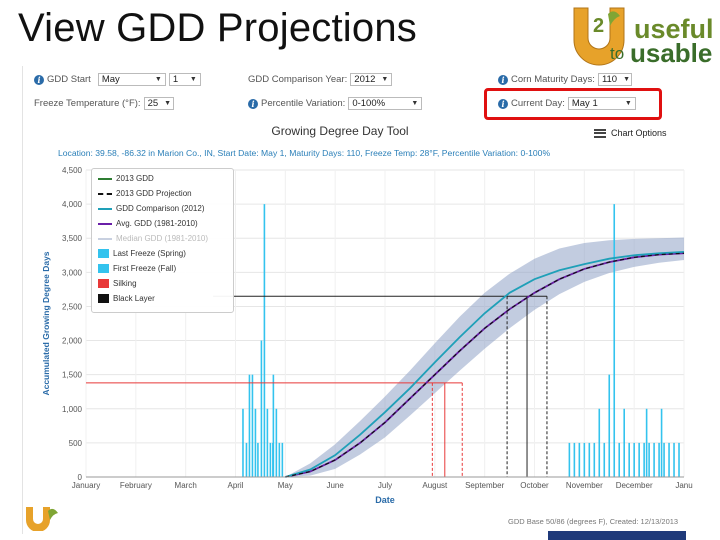 This screenshot has height=540, width=720. I want to click on logo-to-text: to, so click(617, 53).